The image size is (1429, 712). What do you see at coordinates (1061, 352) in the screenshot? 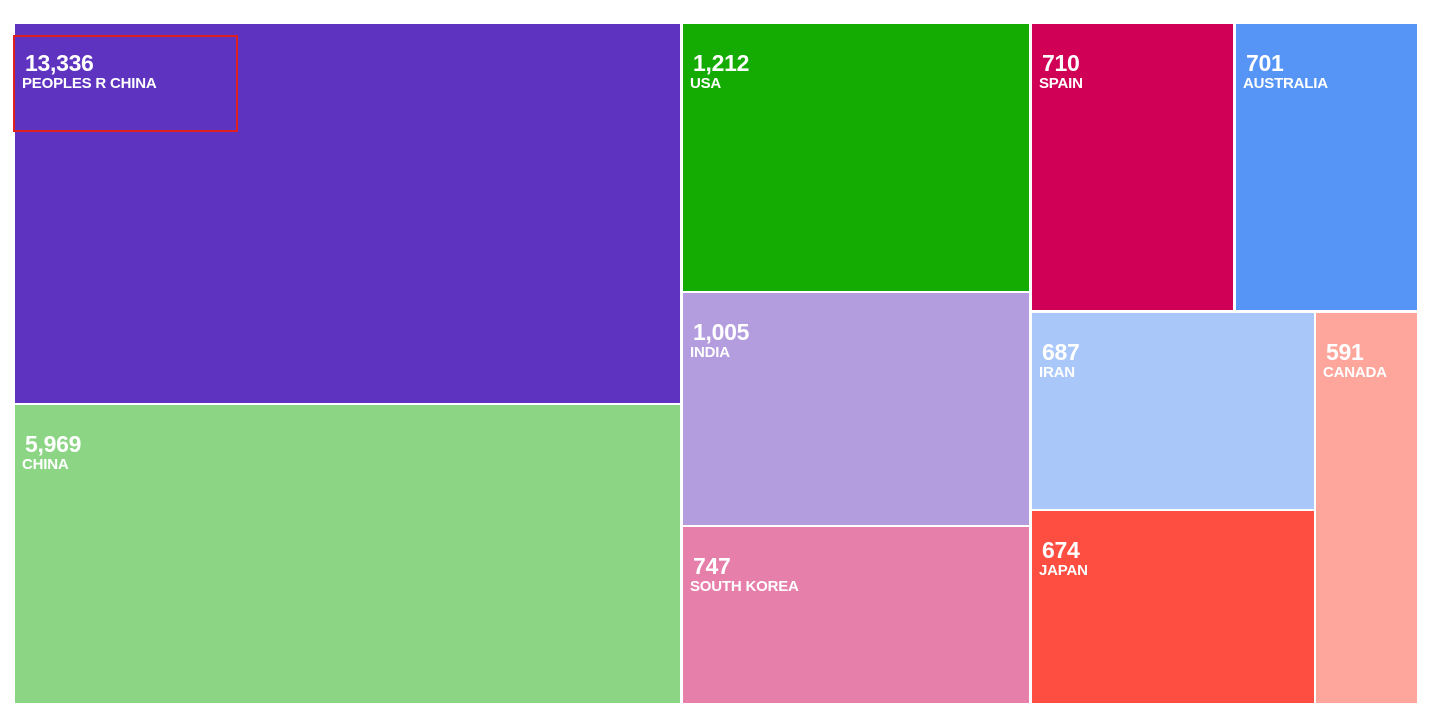
I see `tile-value: 687` at bounding box center [1061, 352].